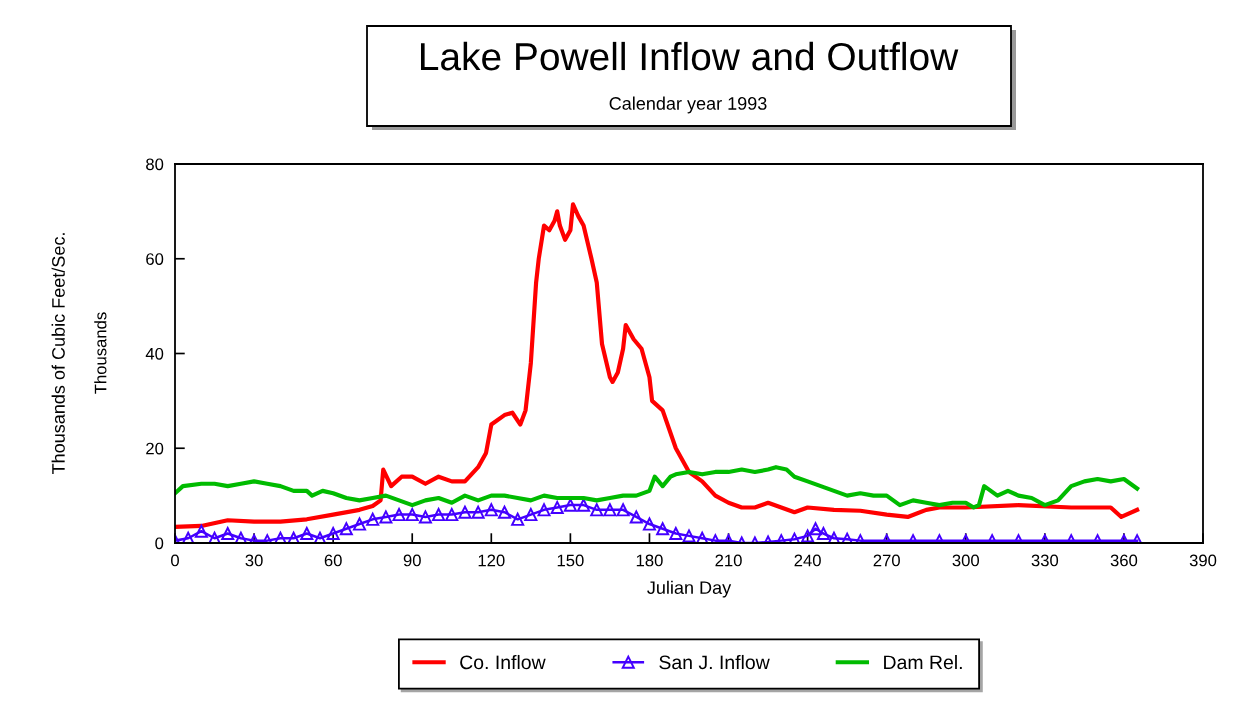 Image resolution: width=1245 pixels, height=704 pixels. What do you see at coordinates (689, 589) in the screenshot?
I see `x-axis-title: Julian Day` at bounding box center [689, 589].